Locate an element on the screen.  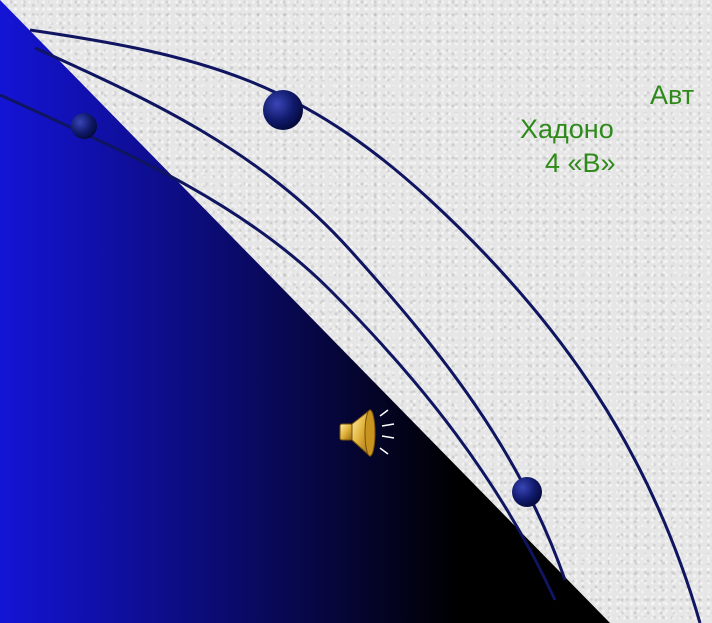
speaker-icon is located at coordinates (367, 433).